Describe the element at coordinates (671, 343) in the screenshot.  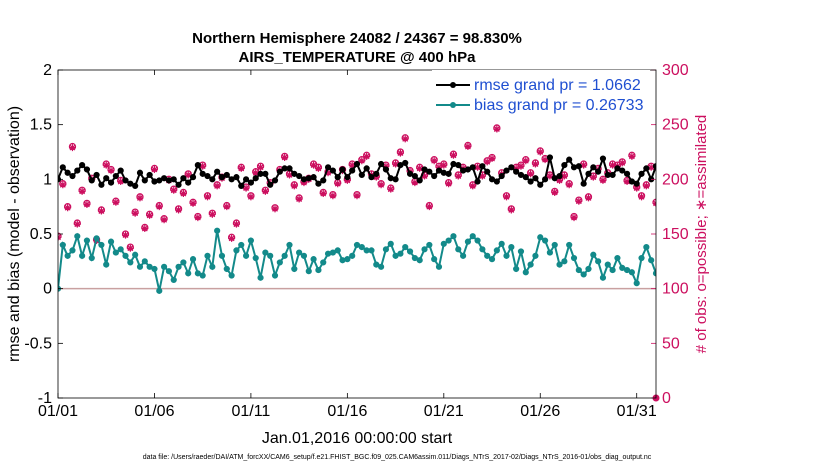
I see `y-right-tick-label: 50` at that location.